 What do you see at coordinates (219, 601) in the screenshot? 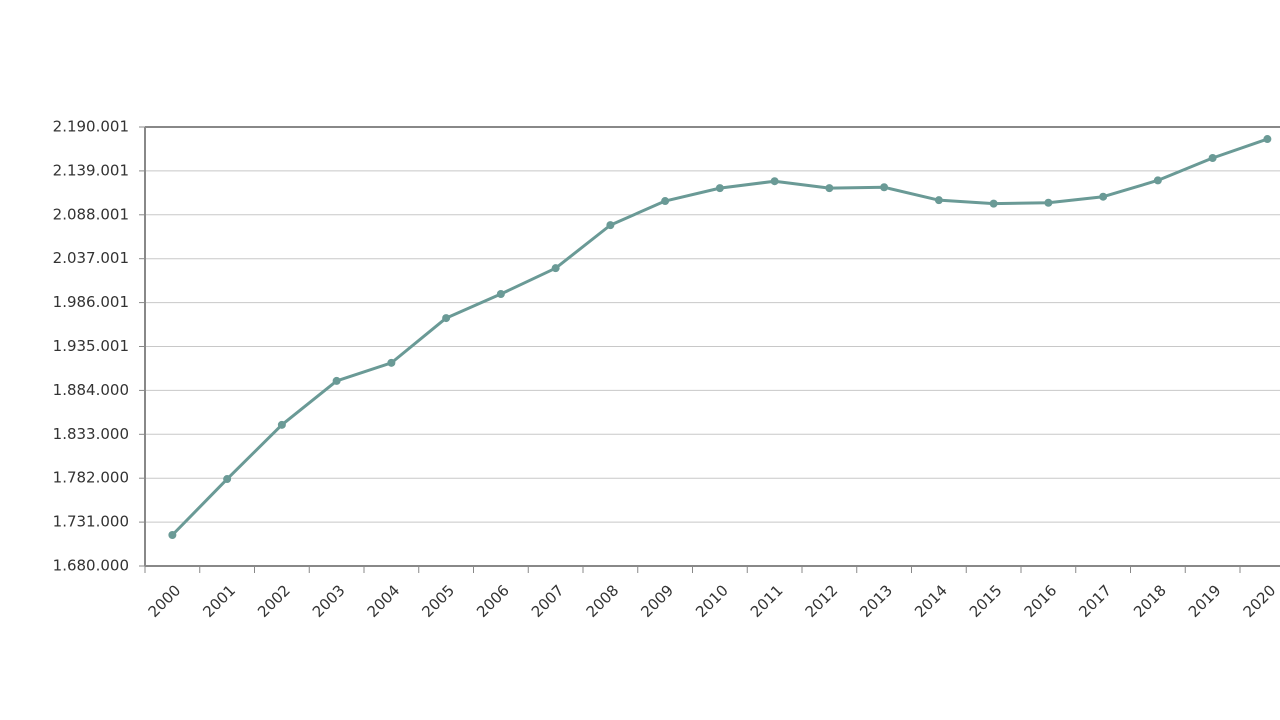
I see `x-tick-label: 2001` at bounding box center [219, 601].